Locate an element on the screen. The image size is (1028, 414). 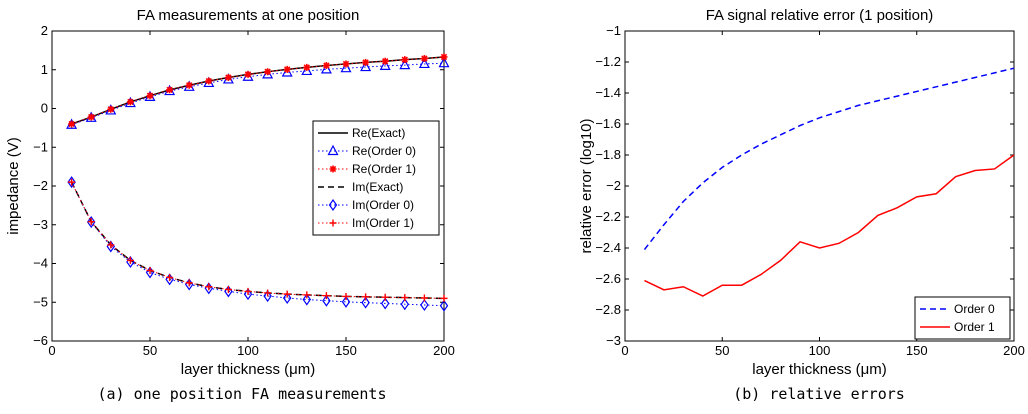
y-axis-label: relative error (log10) is located at coordinates (586, 185).